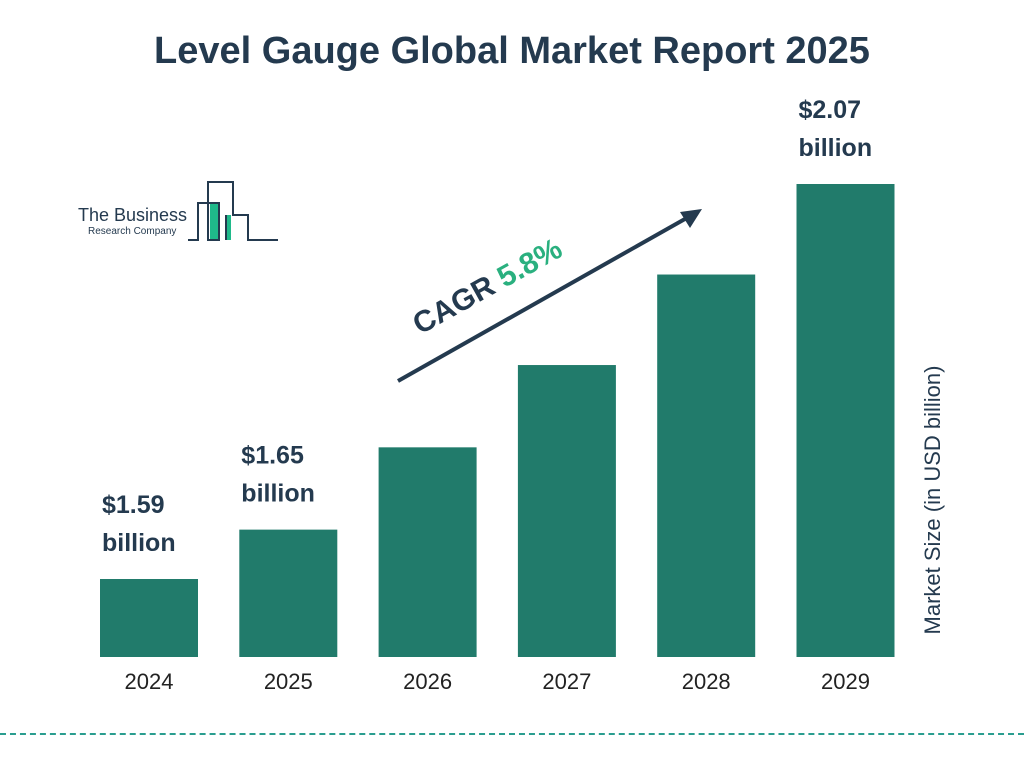 The height and width of the screenshot is (768, 1024). Describe the element at coordinates (706, 465) in the screenshot. I see `bar-2028` at that location.